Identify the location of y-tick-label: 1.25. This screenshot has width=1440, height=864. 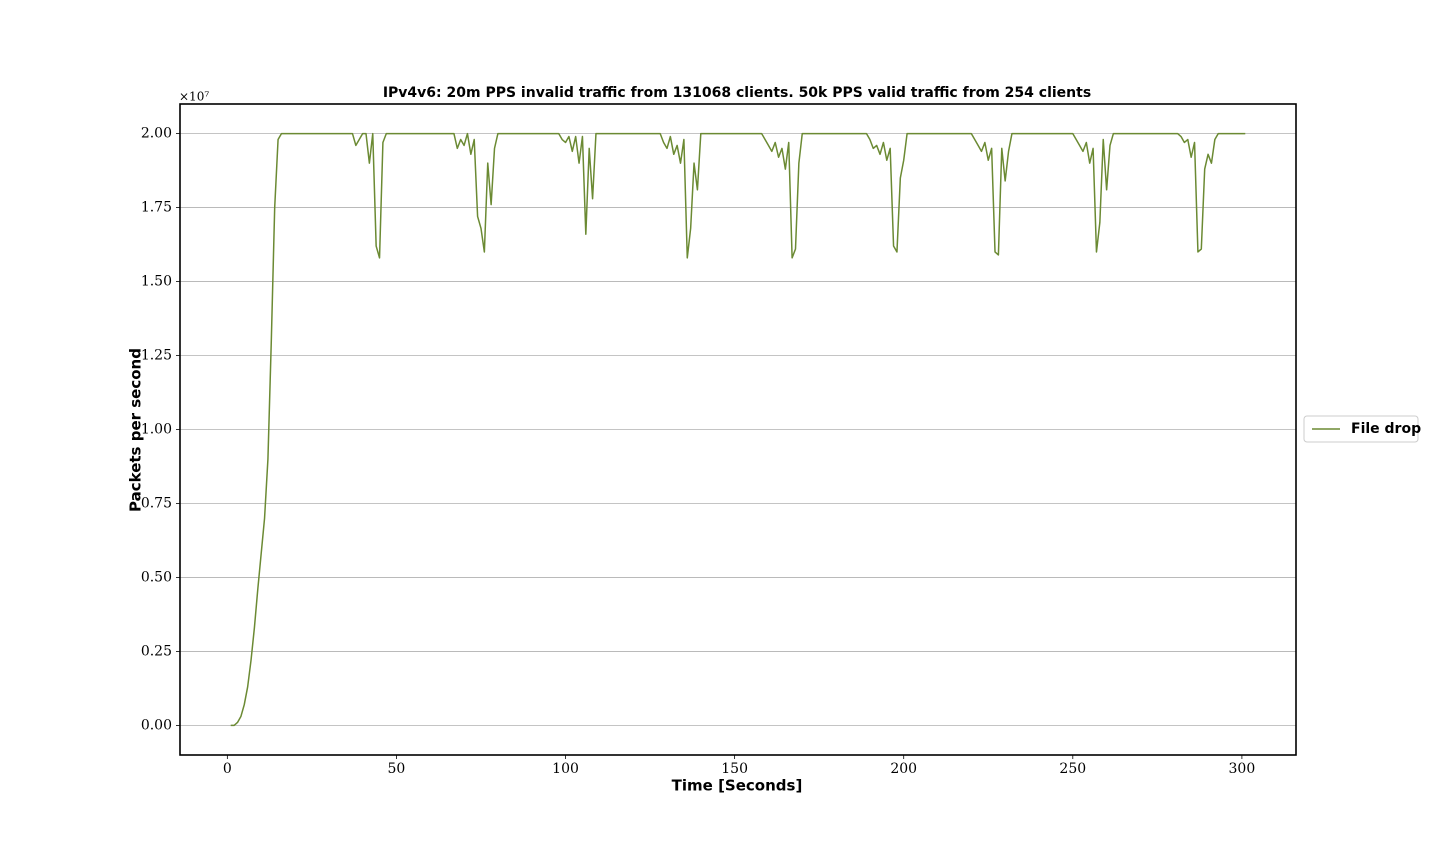
(156, 356).